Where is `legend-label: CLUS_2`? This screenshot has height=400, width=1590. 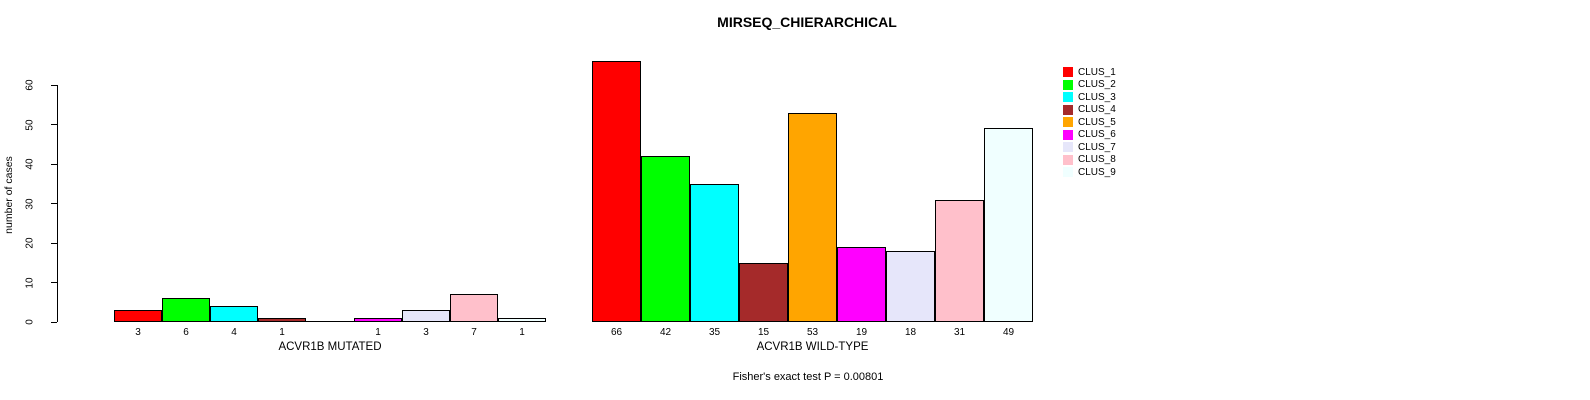 legend-label: CLUS_2 is located at coordinates (1097, 85).